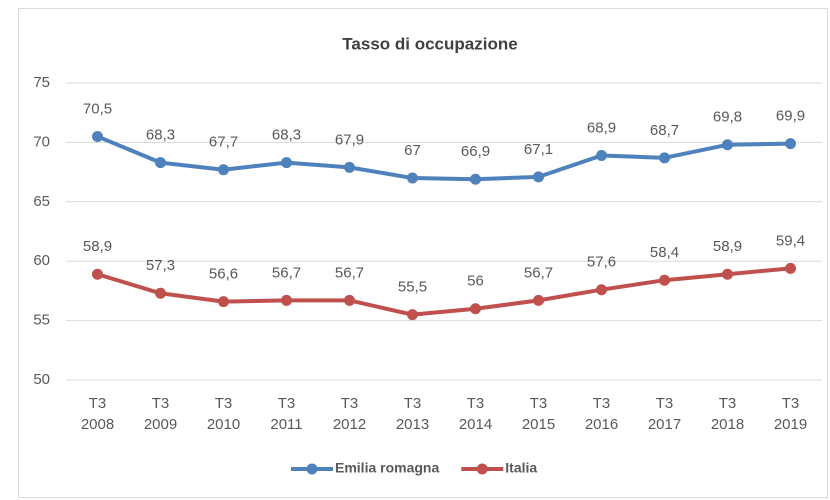 The image size is (830, 500). I want to click on data-label: 56,6, so click(223, 274).